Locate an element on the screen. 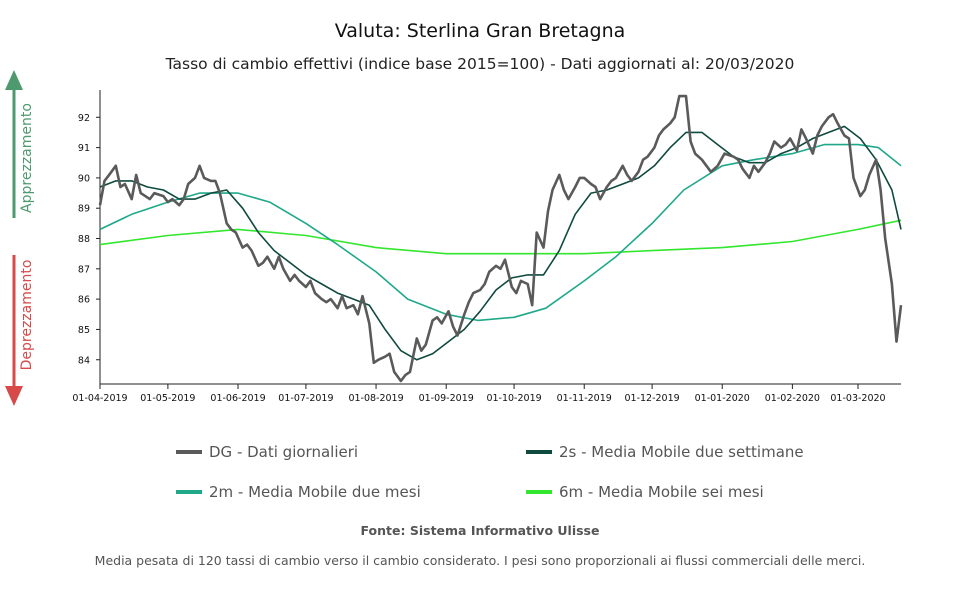  y-tick-label: 92 is located at coordinates (84, 118).